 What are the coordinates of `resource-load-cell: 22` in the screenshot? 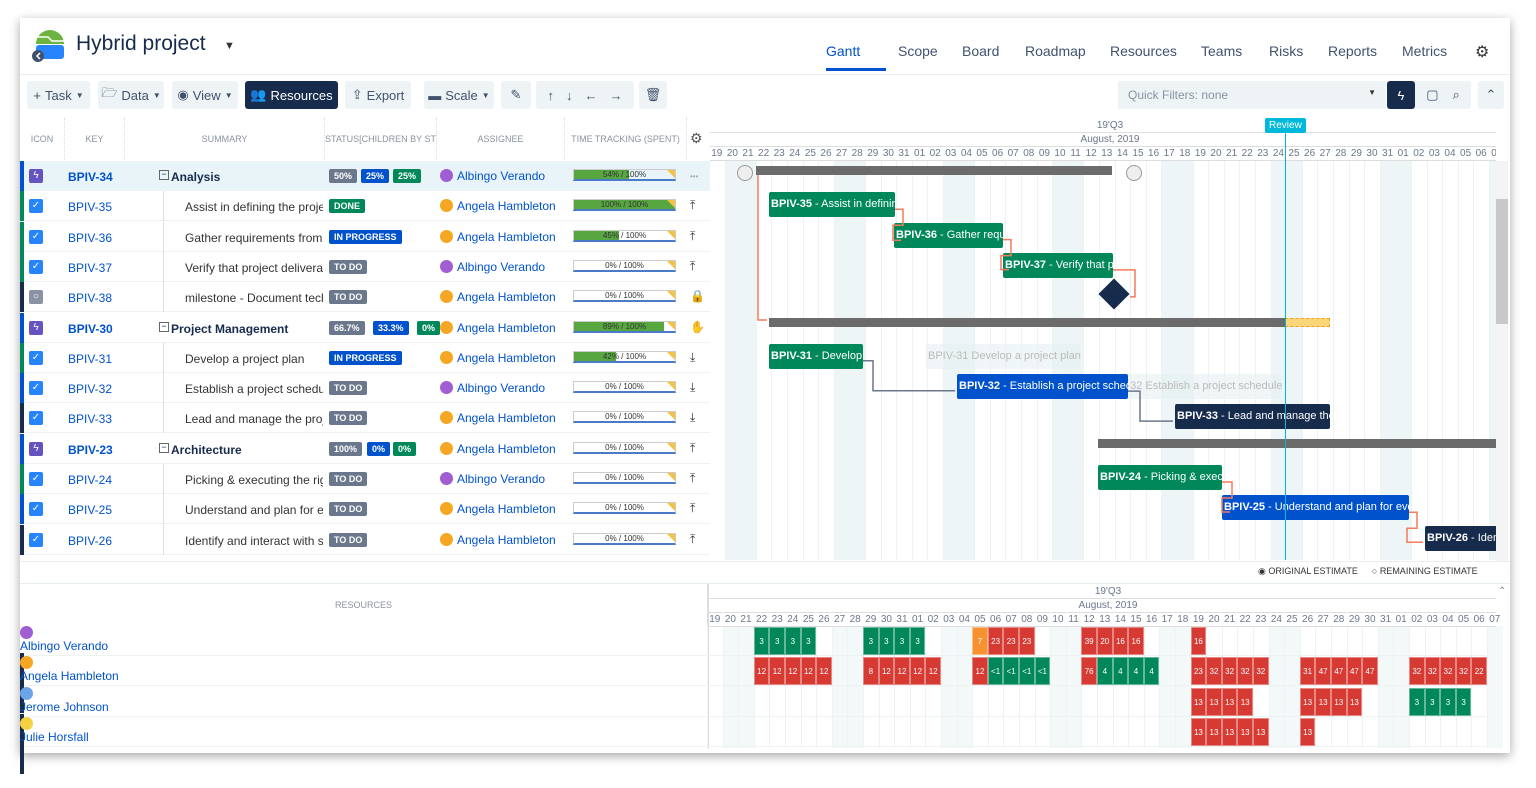 It's located at (1479, 671).